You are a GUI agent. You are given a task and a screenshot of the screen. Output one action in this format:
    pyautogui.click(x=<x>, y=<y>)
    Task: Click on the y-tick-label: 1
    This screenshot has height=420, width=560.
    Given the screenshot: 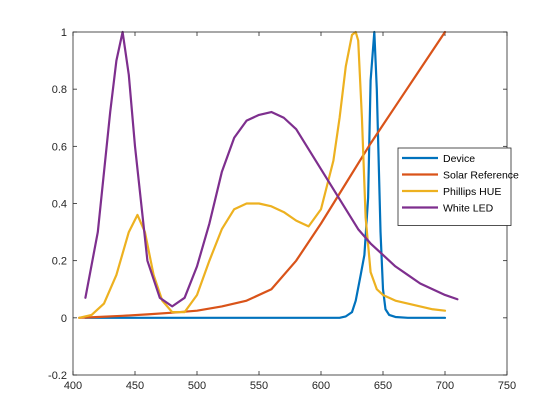 What is the action you would take?
    pyautogui.click(x=64, y=33)
    